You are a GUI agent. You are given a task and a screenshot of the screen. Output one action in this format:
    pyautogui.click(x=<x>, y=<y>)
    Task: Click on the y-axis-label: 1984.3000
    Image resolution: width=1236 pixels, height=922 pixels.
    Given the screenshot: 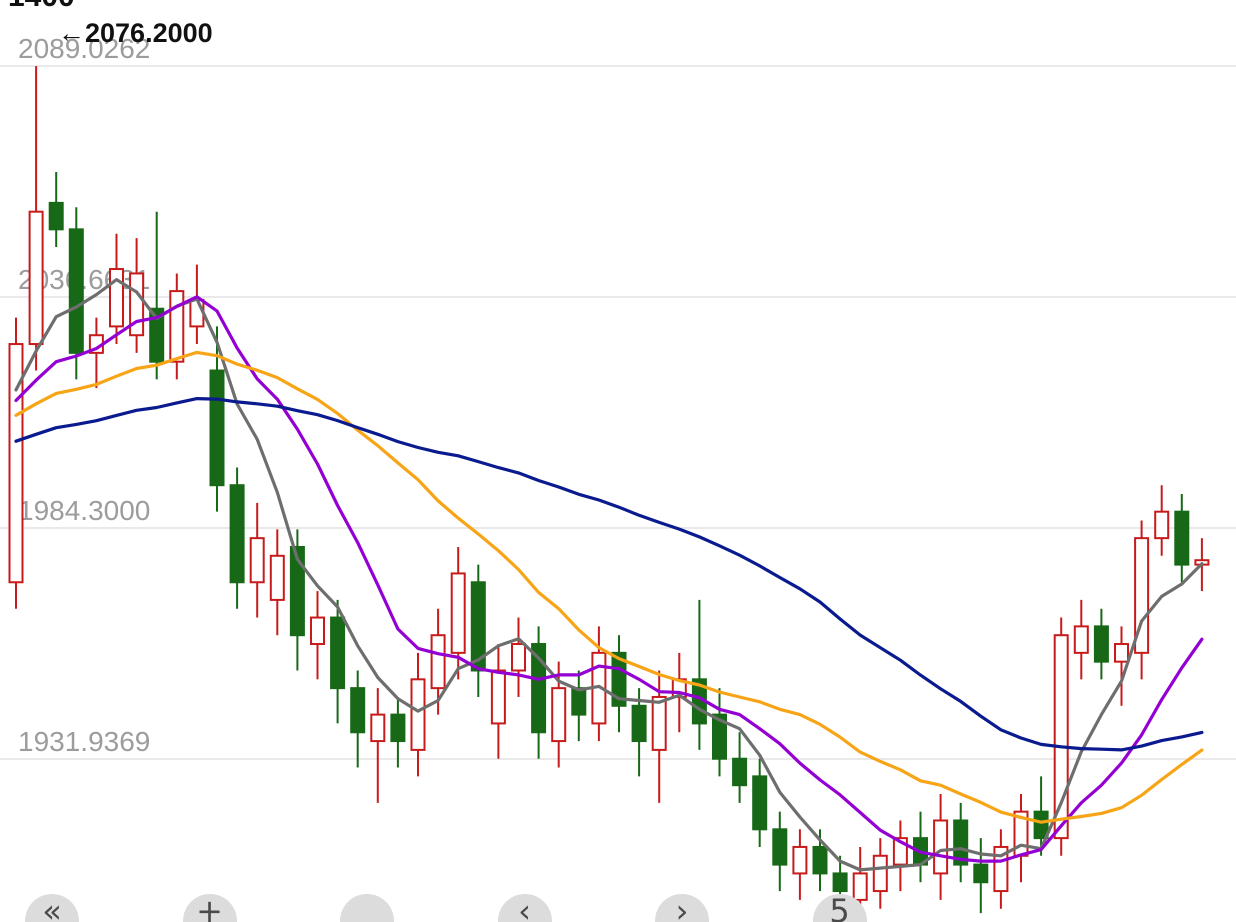 What is the action you would take?
    pyautogui.click(x=84, y=510)
    